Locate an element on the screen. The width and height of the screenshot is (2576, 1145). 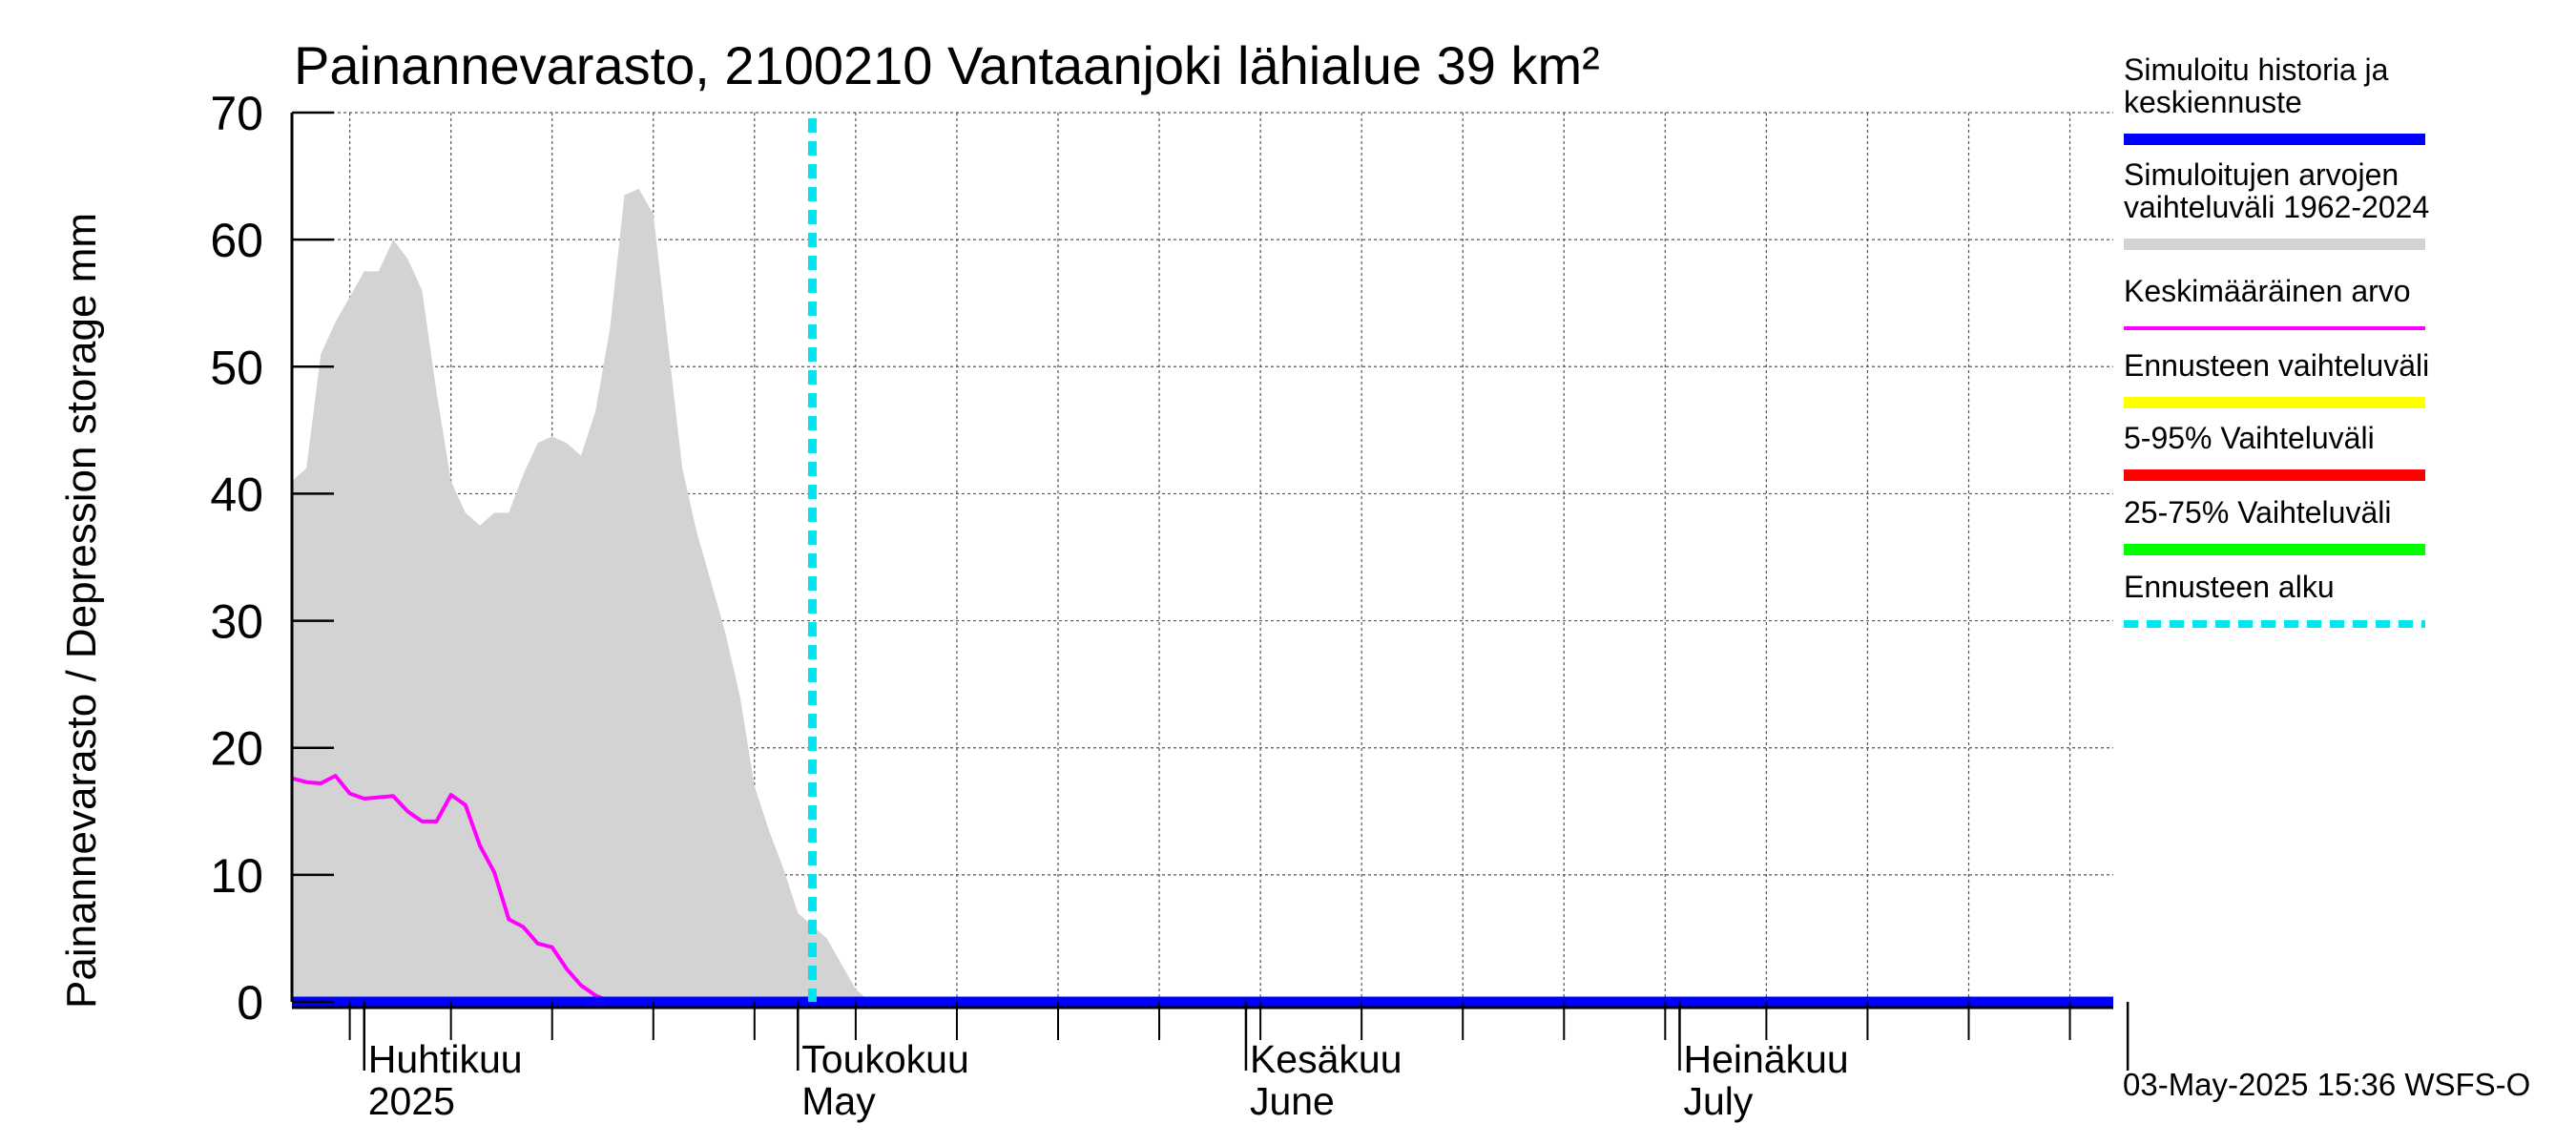
month-label-fi: Heinäkuu is located at coordinates (1765, 1059).